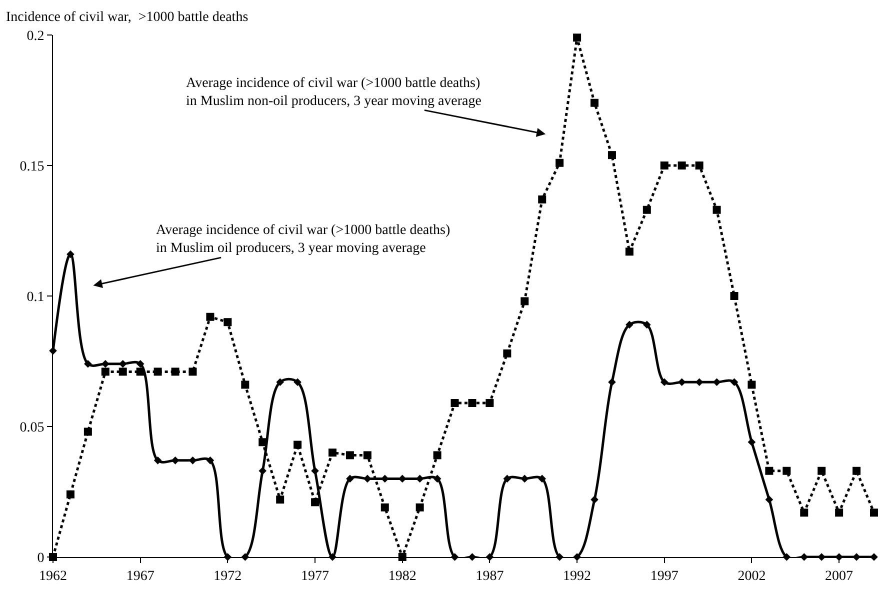 Image resolution: width=882 pixels, height=592 pixels. I want to click on y-tick-label: 0.15, so click(32, 166).